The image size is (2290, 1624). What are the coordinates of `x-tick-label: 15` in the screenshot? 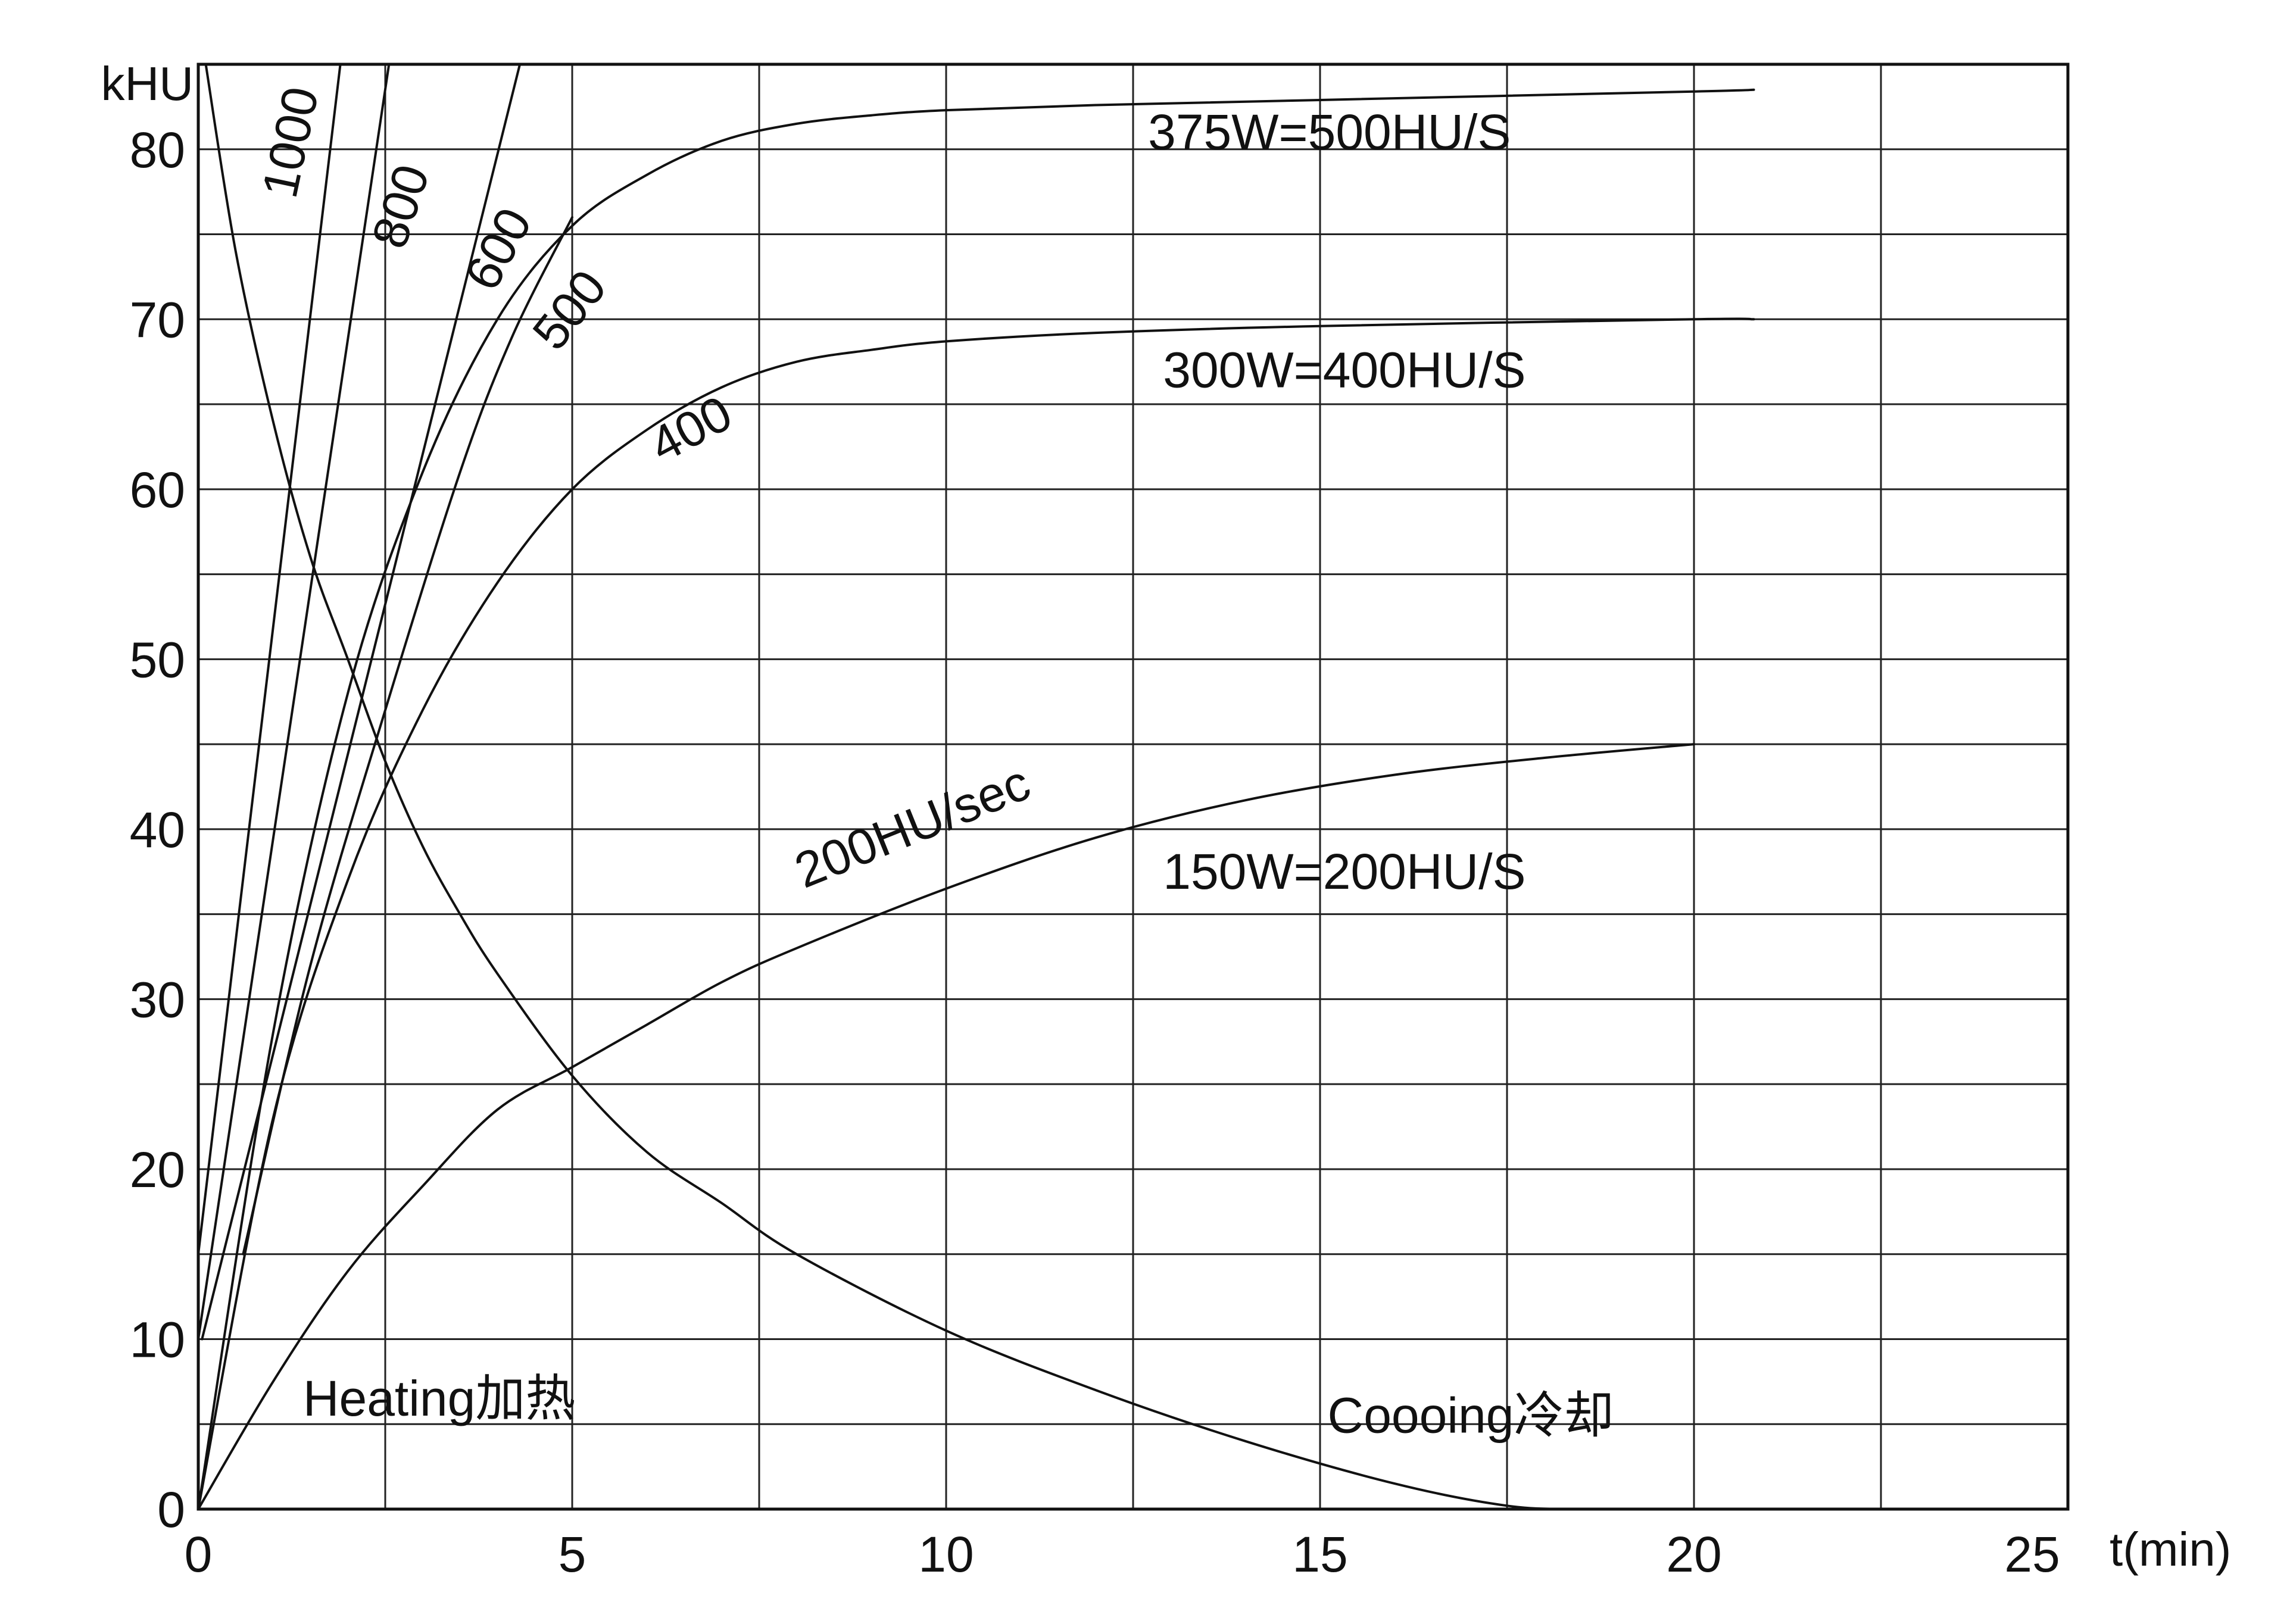 It's located at (1319, 1554).